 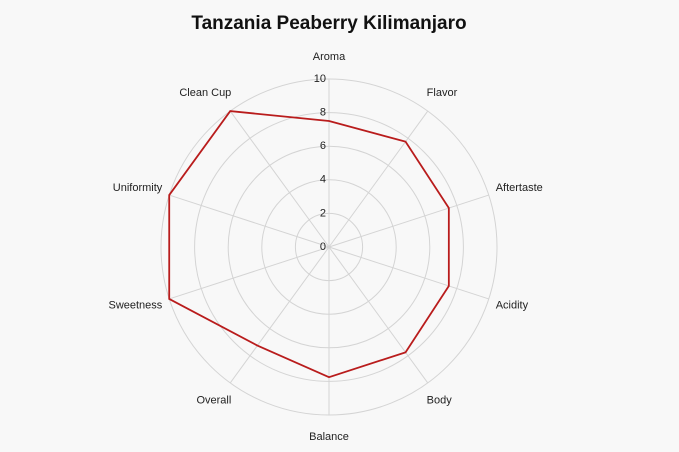 I want to click on axis-label: Flavor, so click(x=442, y=93).